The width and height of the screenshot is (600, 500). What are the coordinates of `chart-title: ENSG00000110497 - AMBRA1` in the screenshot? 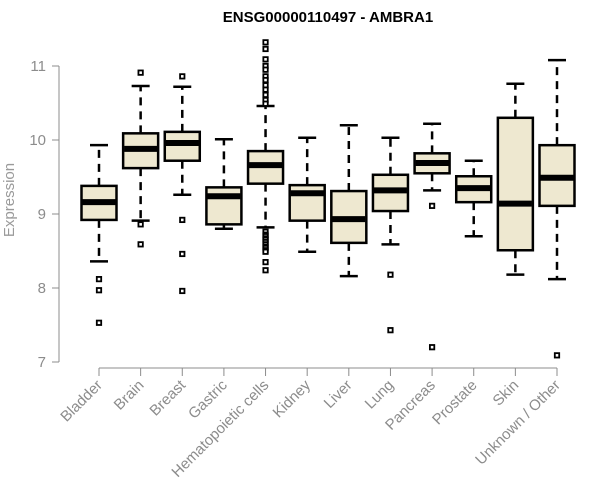 It's located at (328, 17).